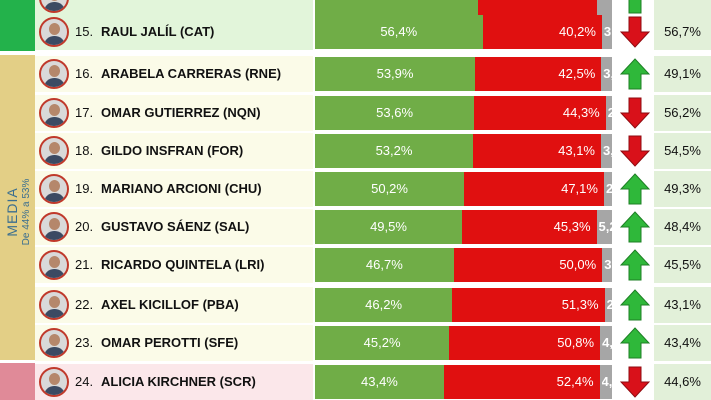  What do you see at coordinates (579, 188) in the screenshot?
I see `disapprove-label: 47,1%` at bounding box center [579, 188].